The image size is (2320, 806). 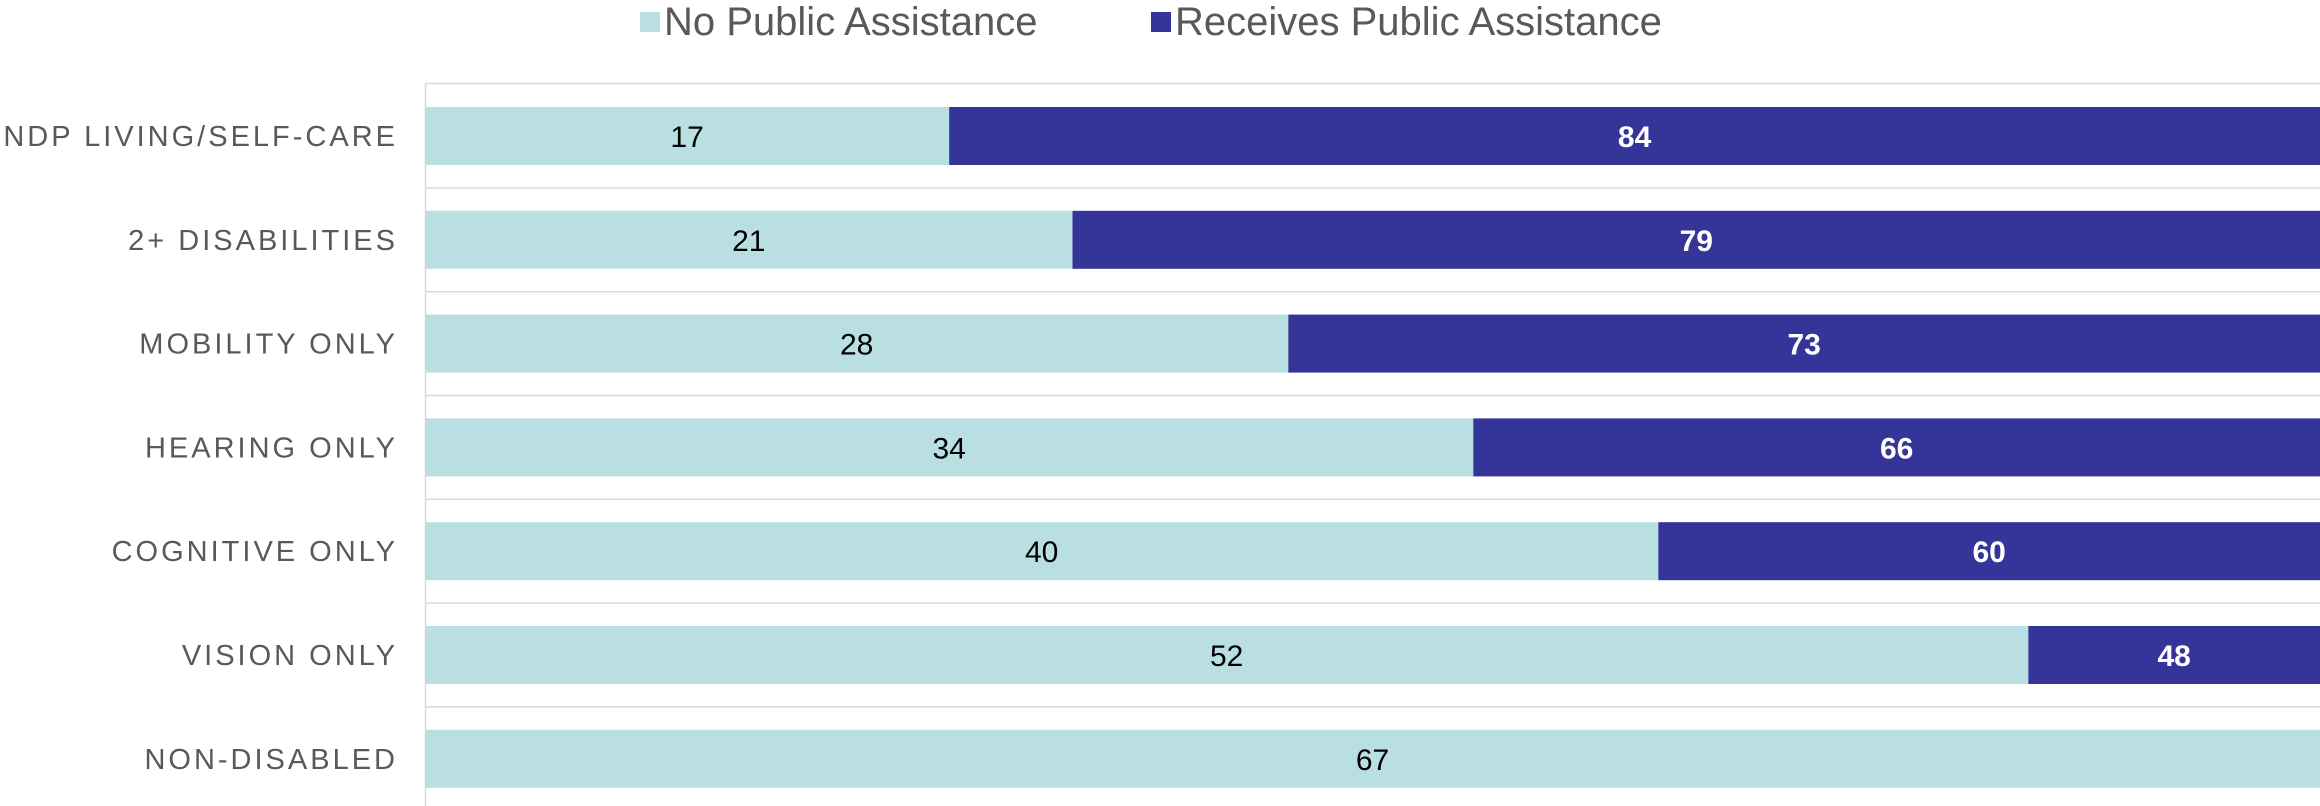 What do you see at coordinates (255, 552) in the screenshot?
I see `category-label: COGNITIVE ONLY` at bounding box center [255, 552].